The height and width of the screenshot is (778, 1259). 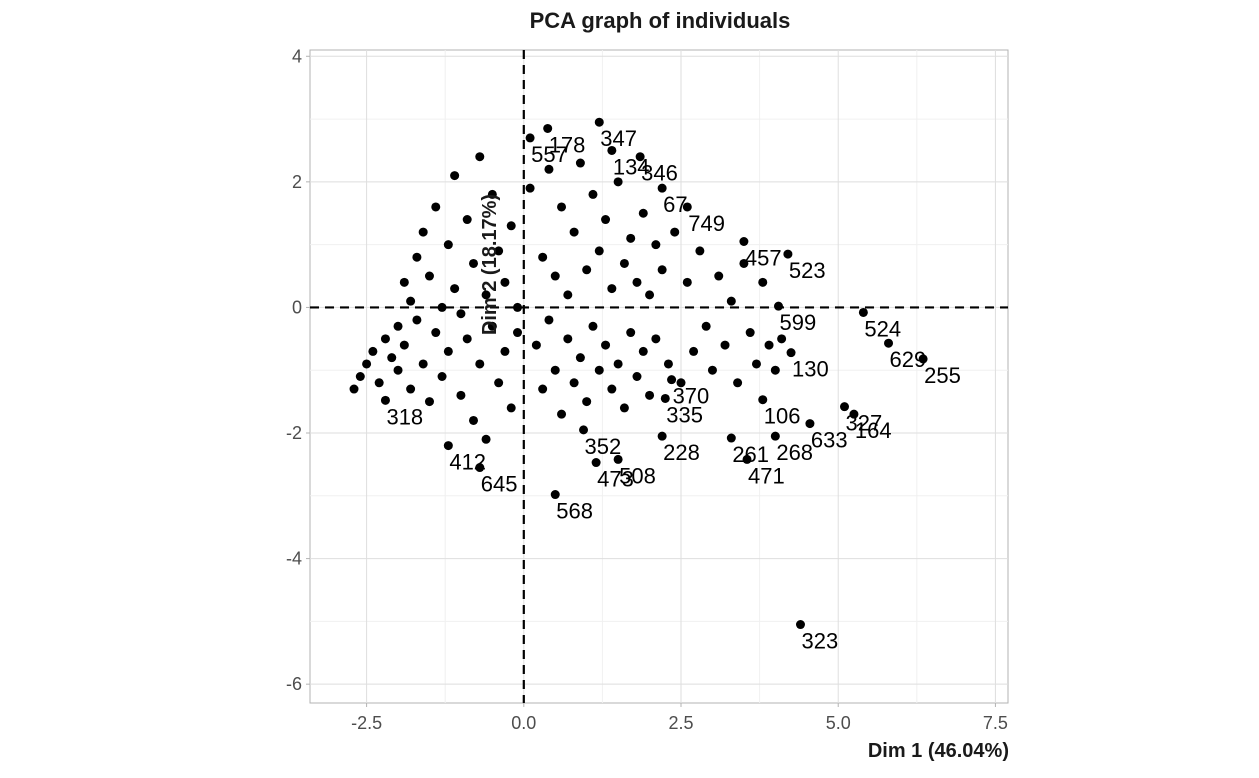 What do you see at coordinates (829, 440) in the screenshot?
I see `point-label-633: 633` at bounding box center [829, 440].